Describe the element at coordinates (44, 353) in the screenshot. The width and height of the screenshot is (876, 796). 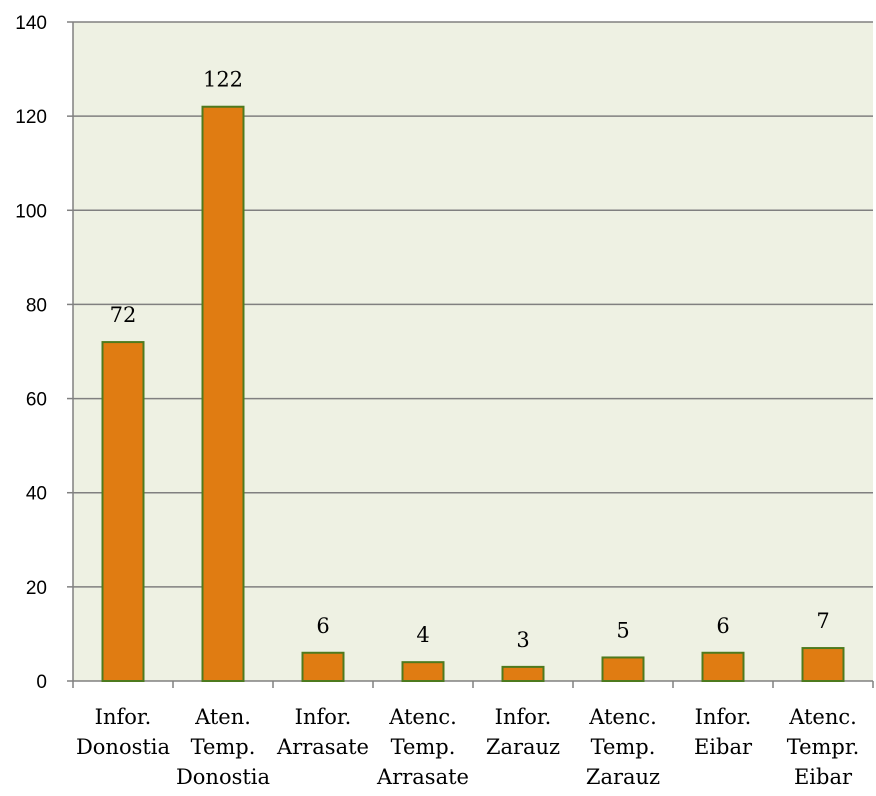
I see `y-axis: 0 20 40 60 80 100 120 140` at that location.